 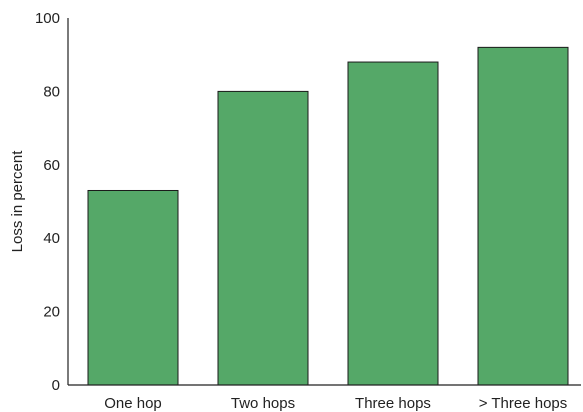 What do you see at coordinates (17, 201) in the screenshot?
I see `y-axis-label: Loss in percent` at bounding box center [17, 201].